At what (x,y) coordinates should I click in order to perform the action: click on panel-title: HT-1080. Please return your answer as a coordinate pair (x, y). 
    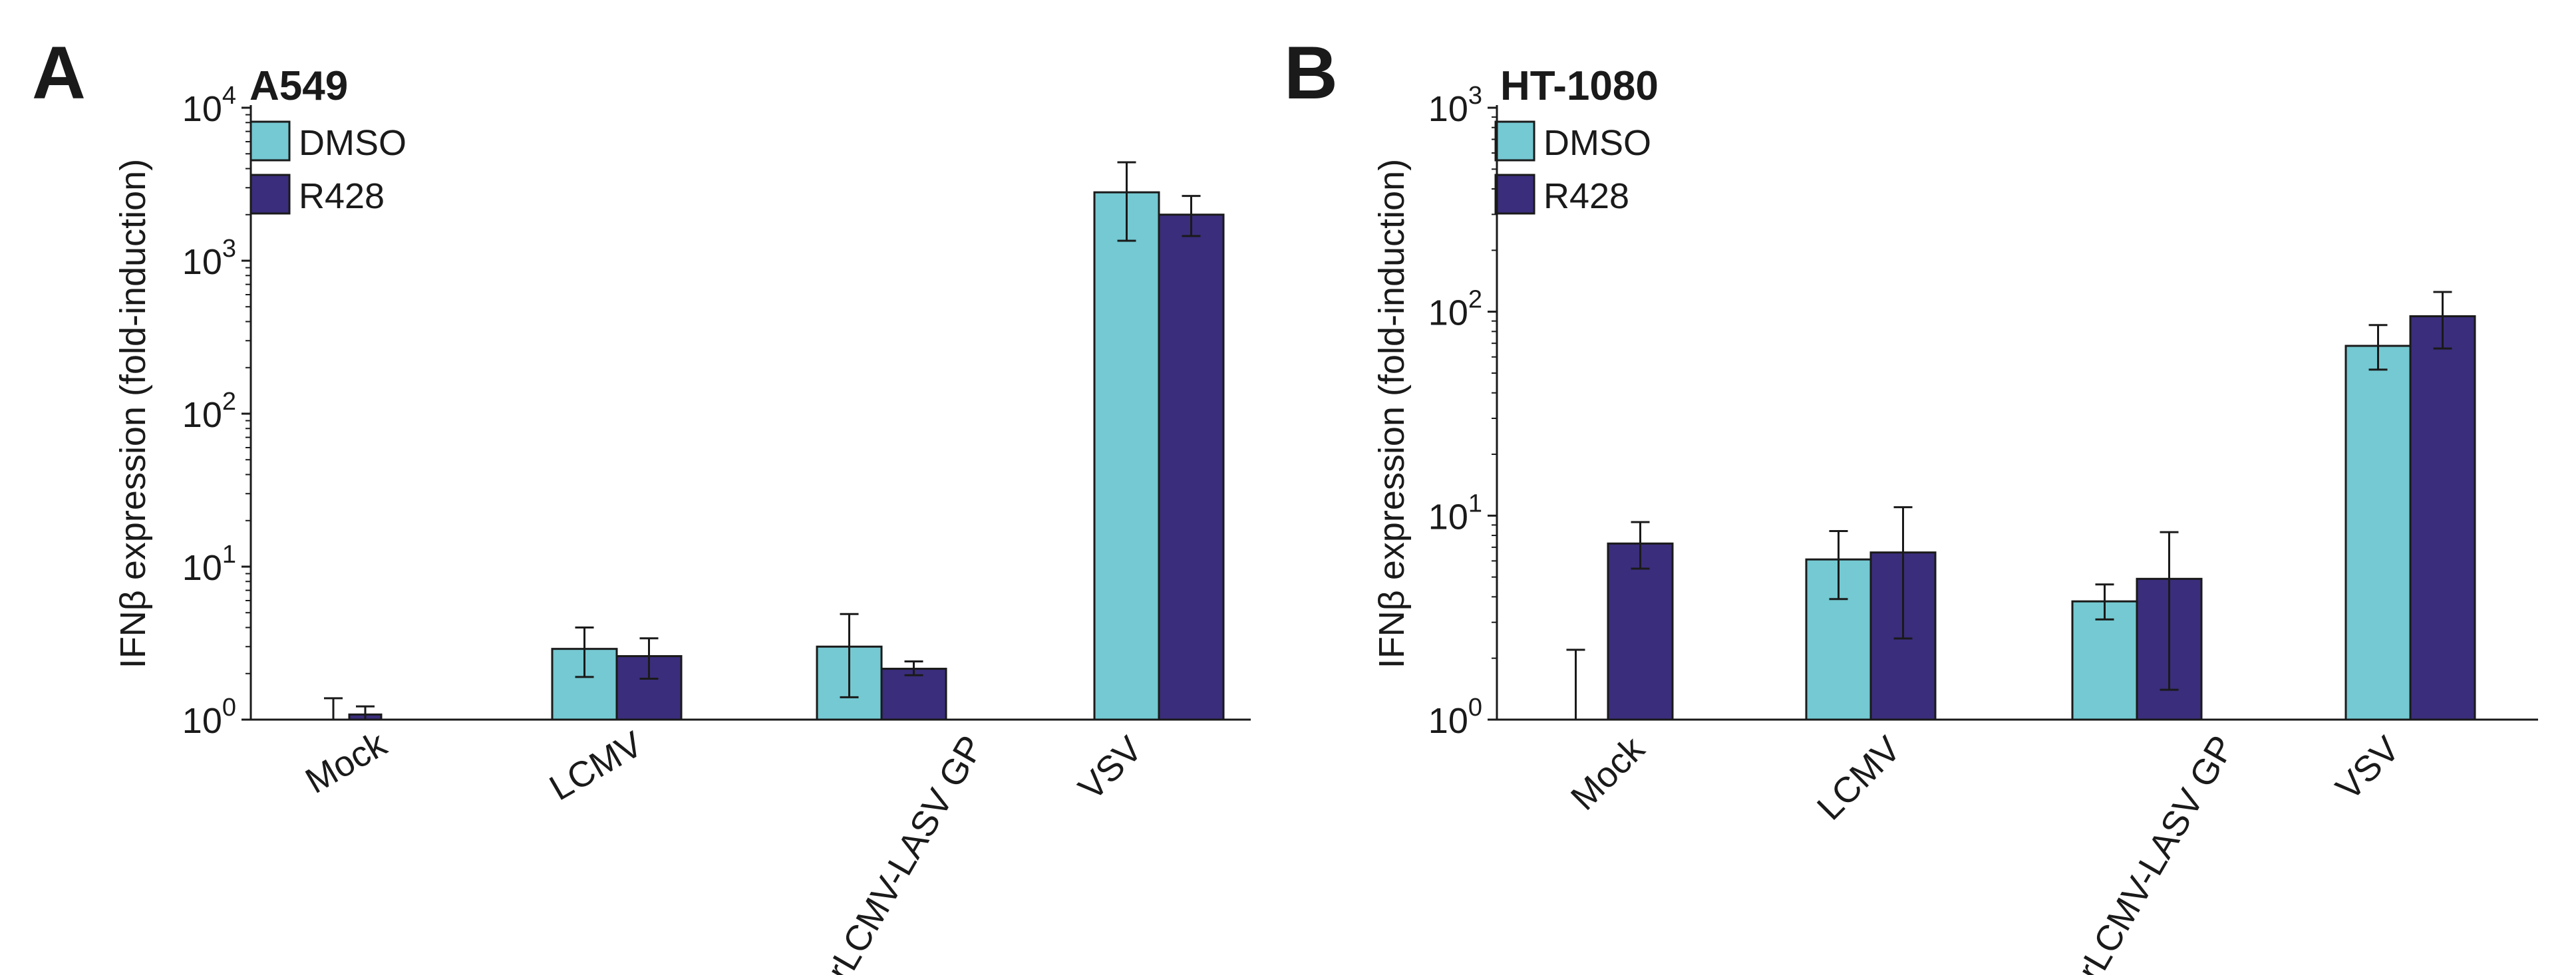
    Looking at the image, I should click on (1579, 86).